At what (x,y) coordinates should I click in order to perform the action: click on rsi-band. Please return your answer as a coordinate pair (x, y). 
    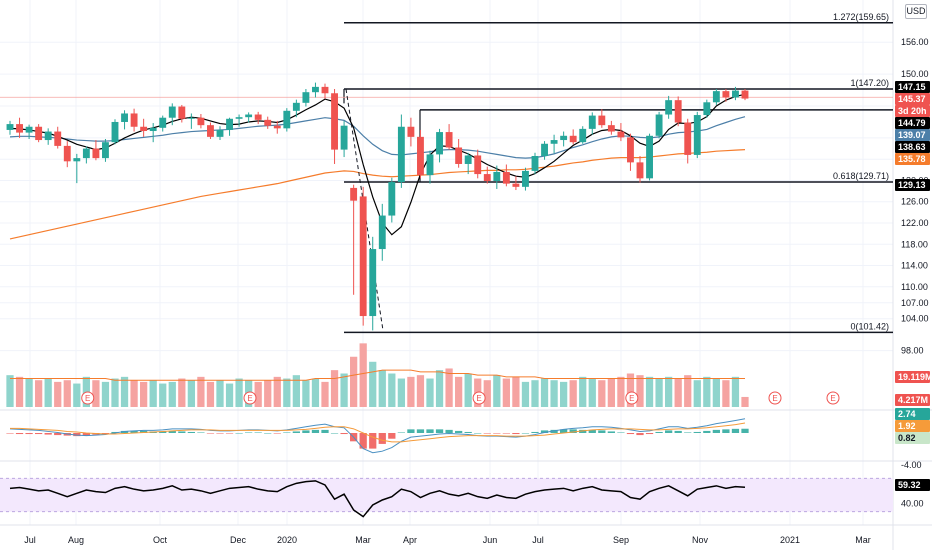
    Looking at the image, I should click on (446, 495).